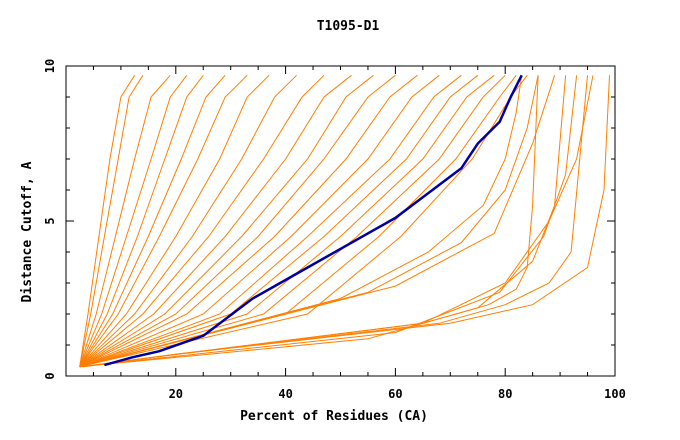 Image resolution: width=680 pixels, height=440 pixels. What do you see at coordinates (285, 394) in the screenshot?
I see `x-tick-label: 40` at bounding box center [285, 394].